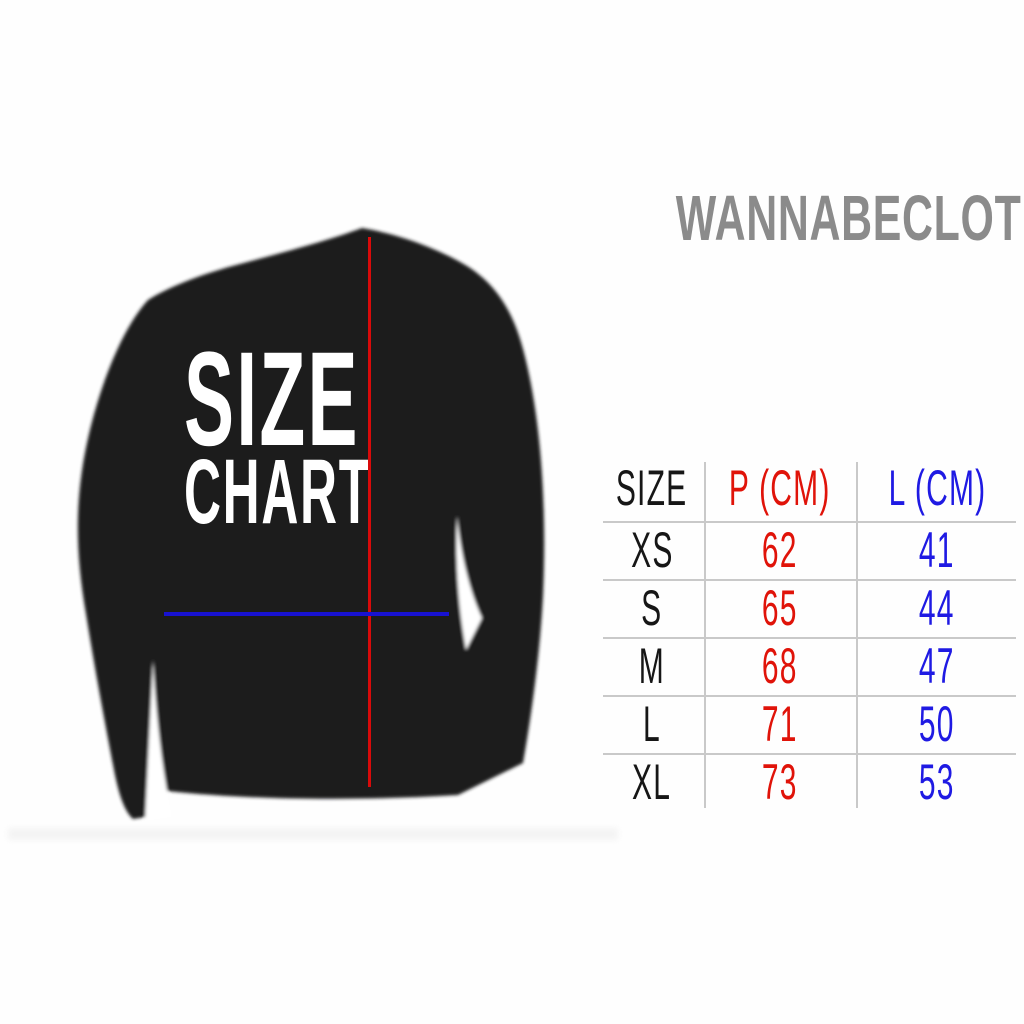 The image size is (1024, 1024). Describe the element at coordinates (272, 399) in the screenshot. I see `shirt-print-size-text: SIZE` at that location.